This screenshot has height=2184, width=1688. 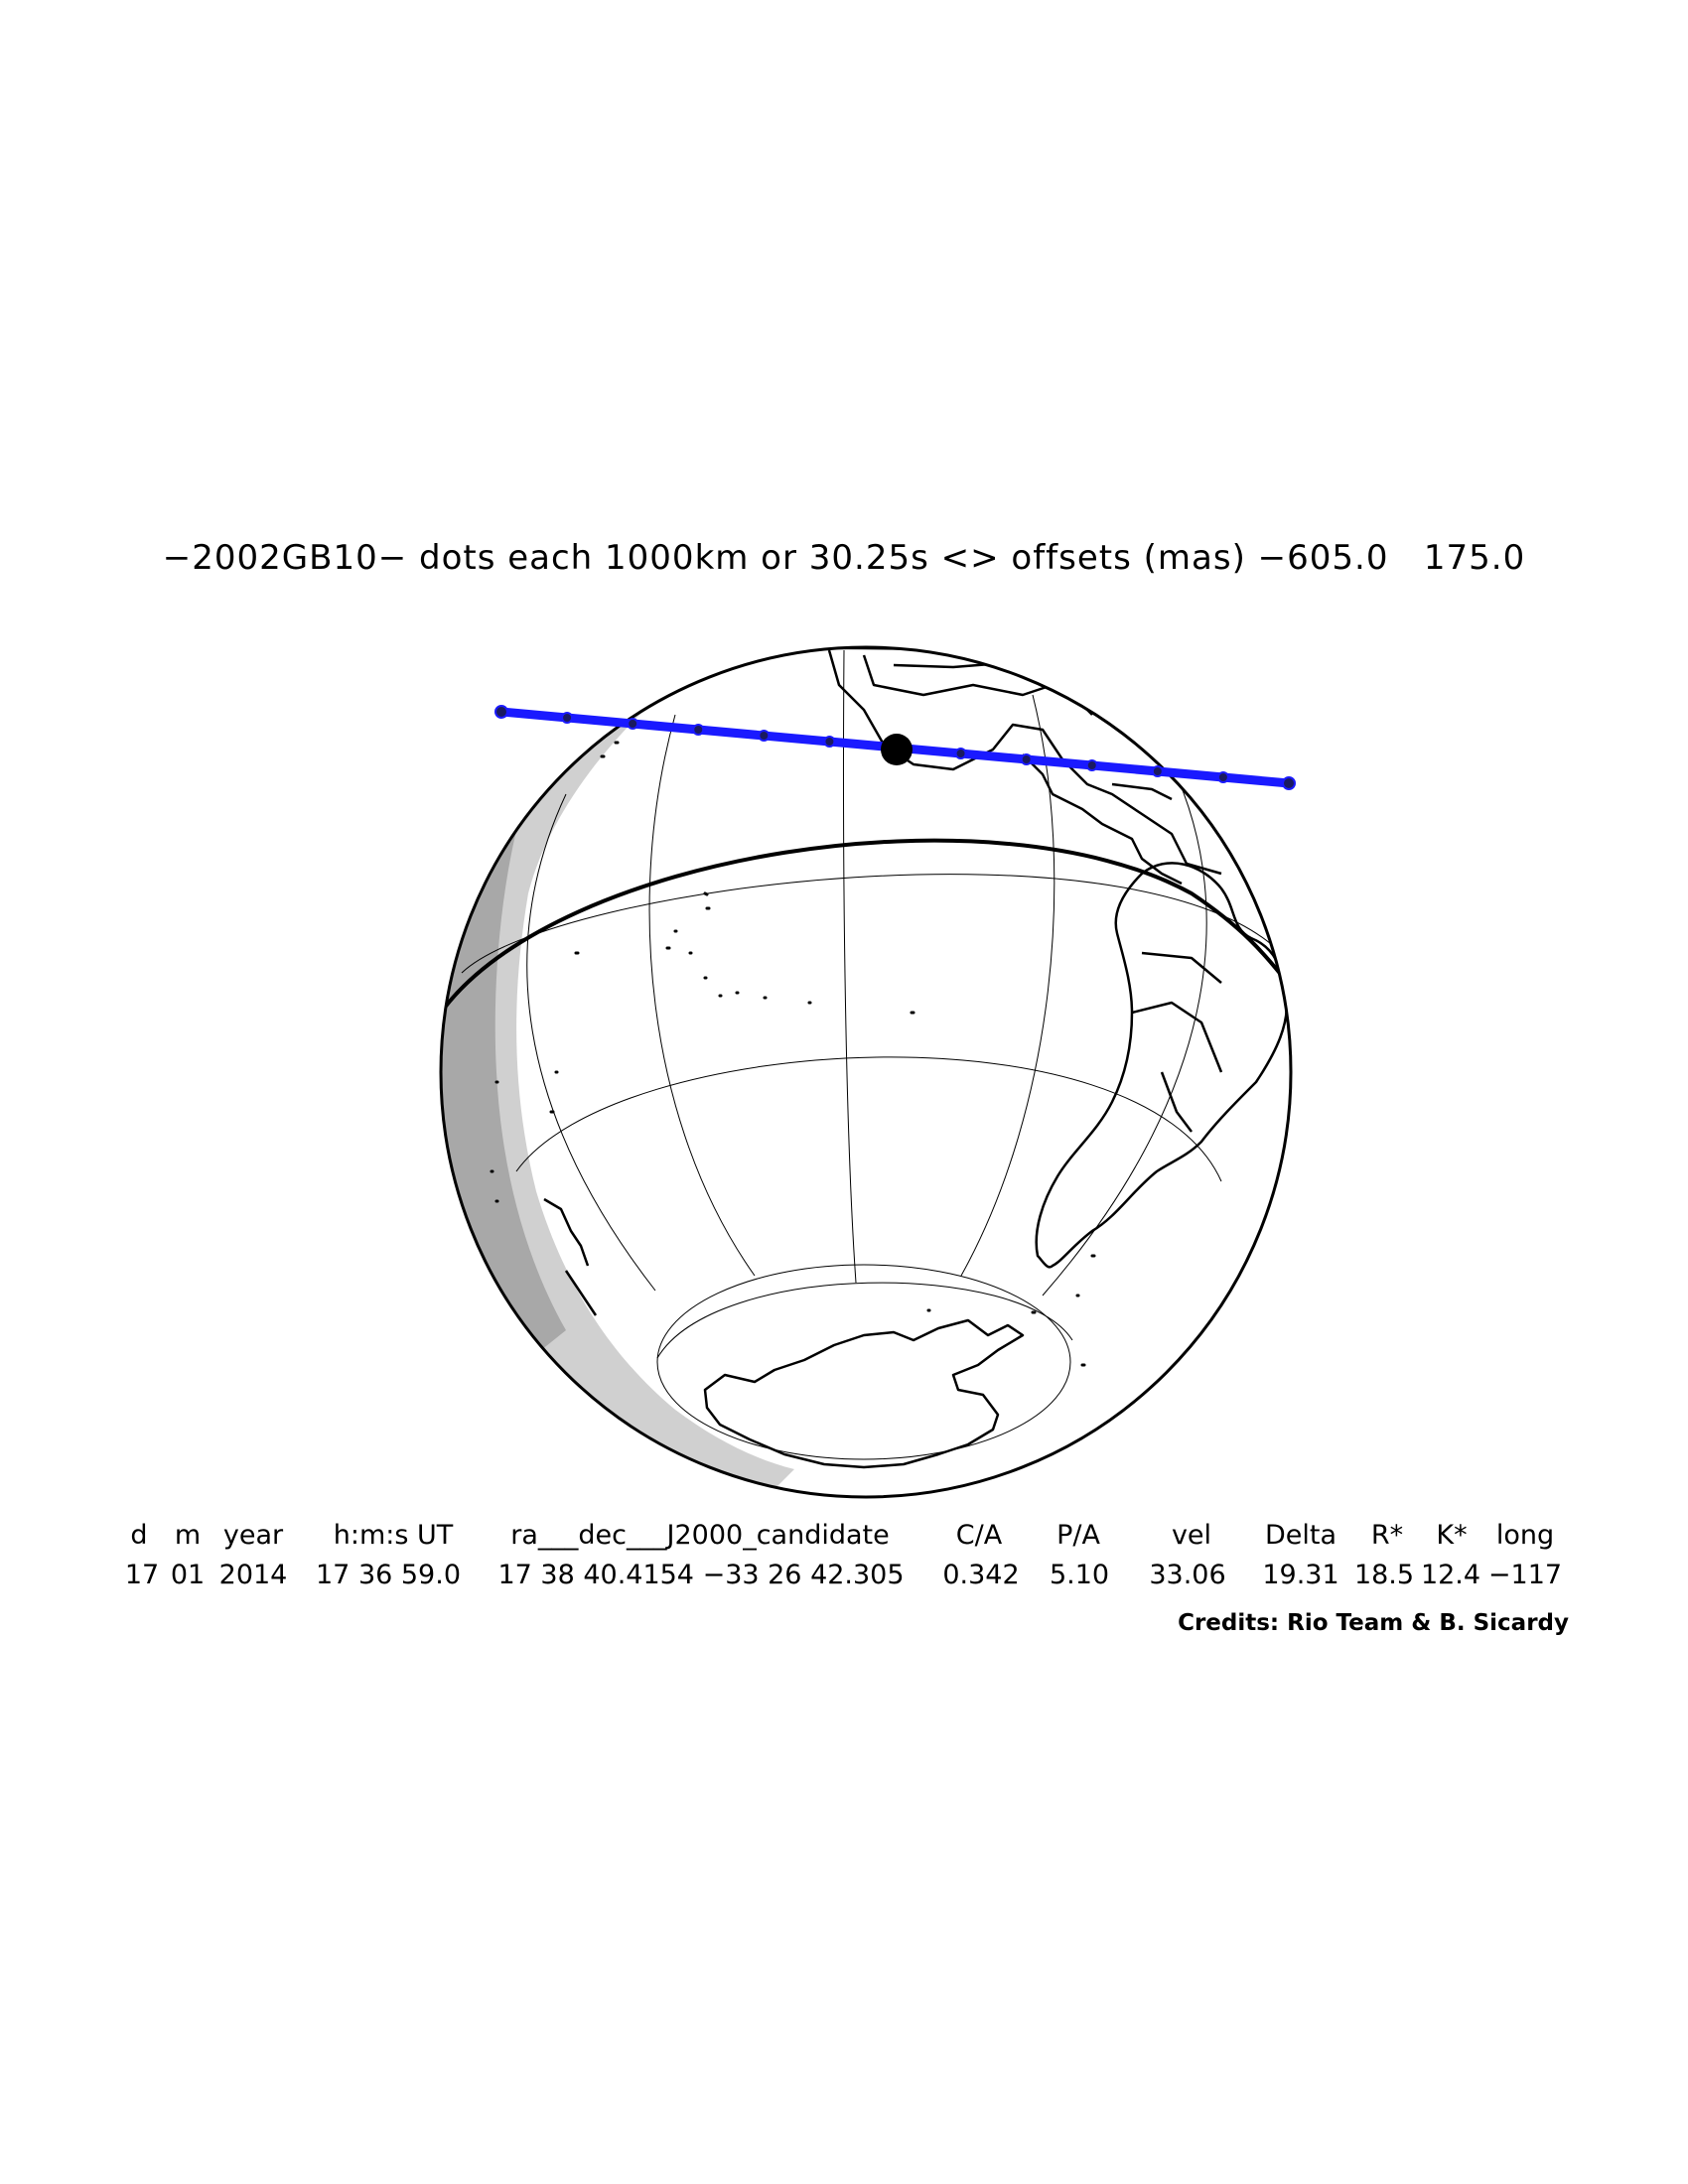 I want to click on new-zealand-coast, so click(x=570, y=1256).